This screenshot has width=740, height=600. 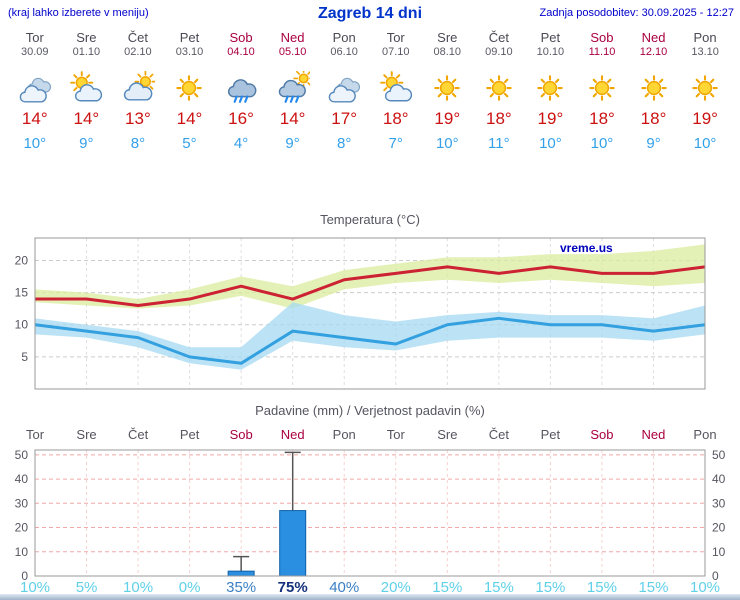 I want to click on day-column: Pet 10.10 19° 10°, so click(x=551, y=91).